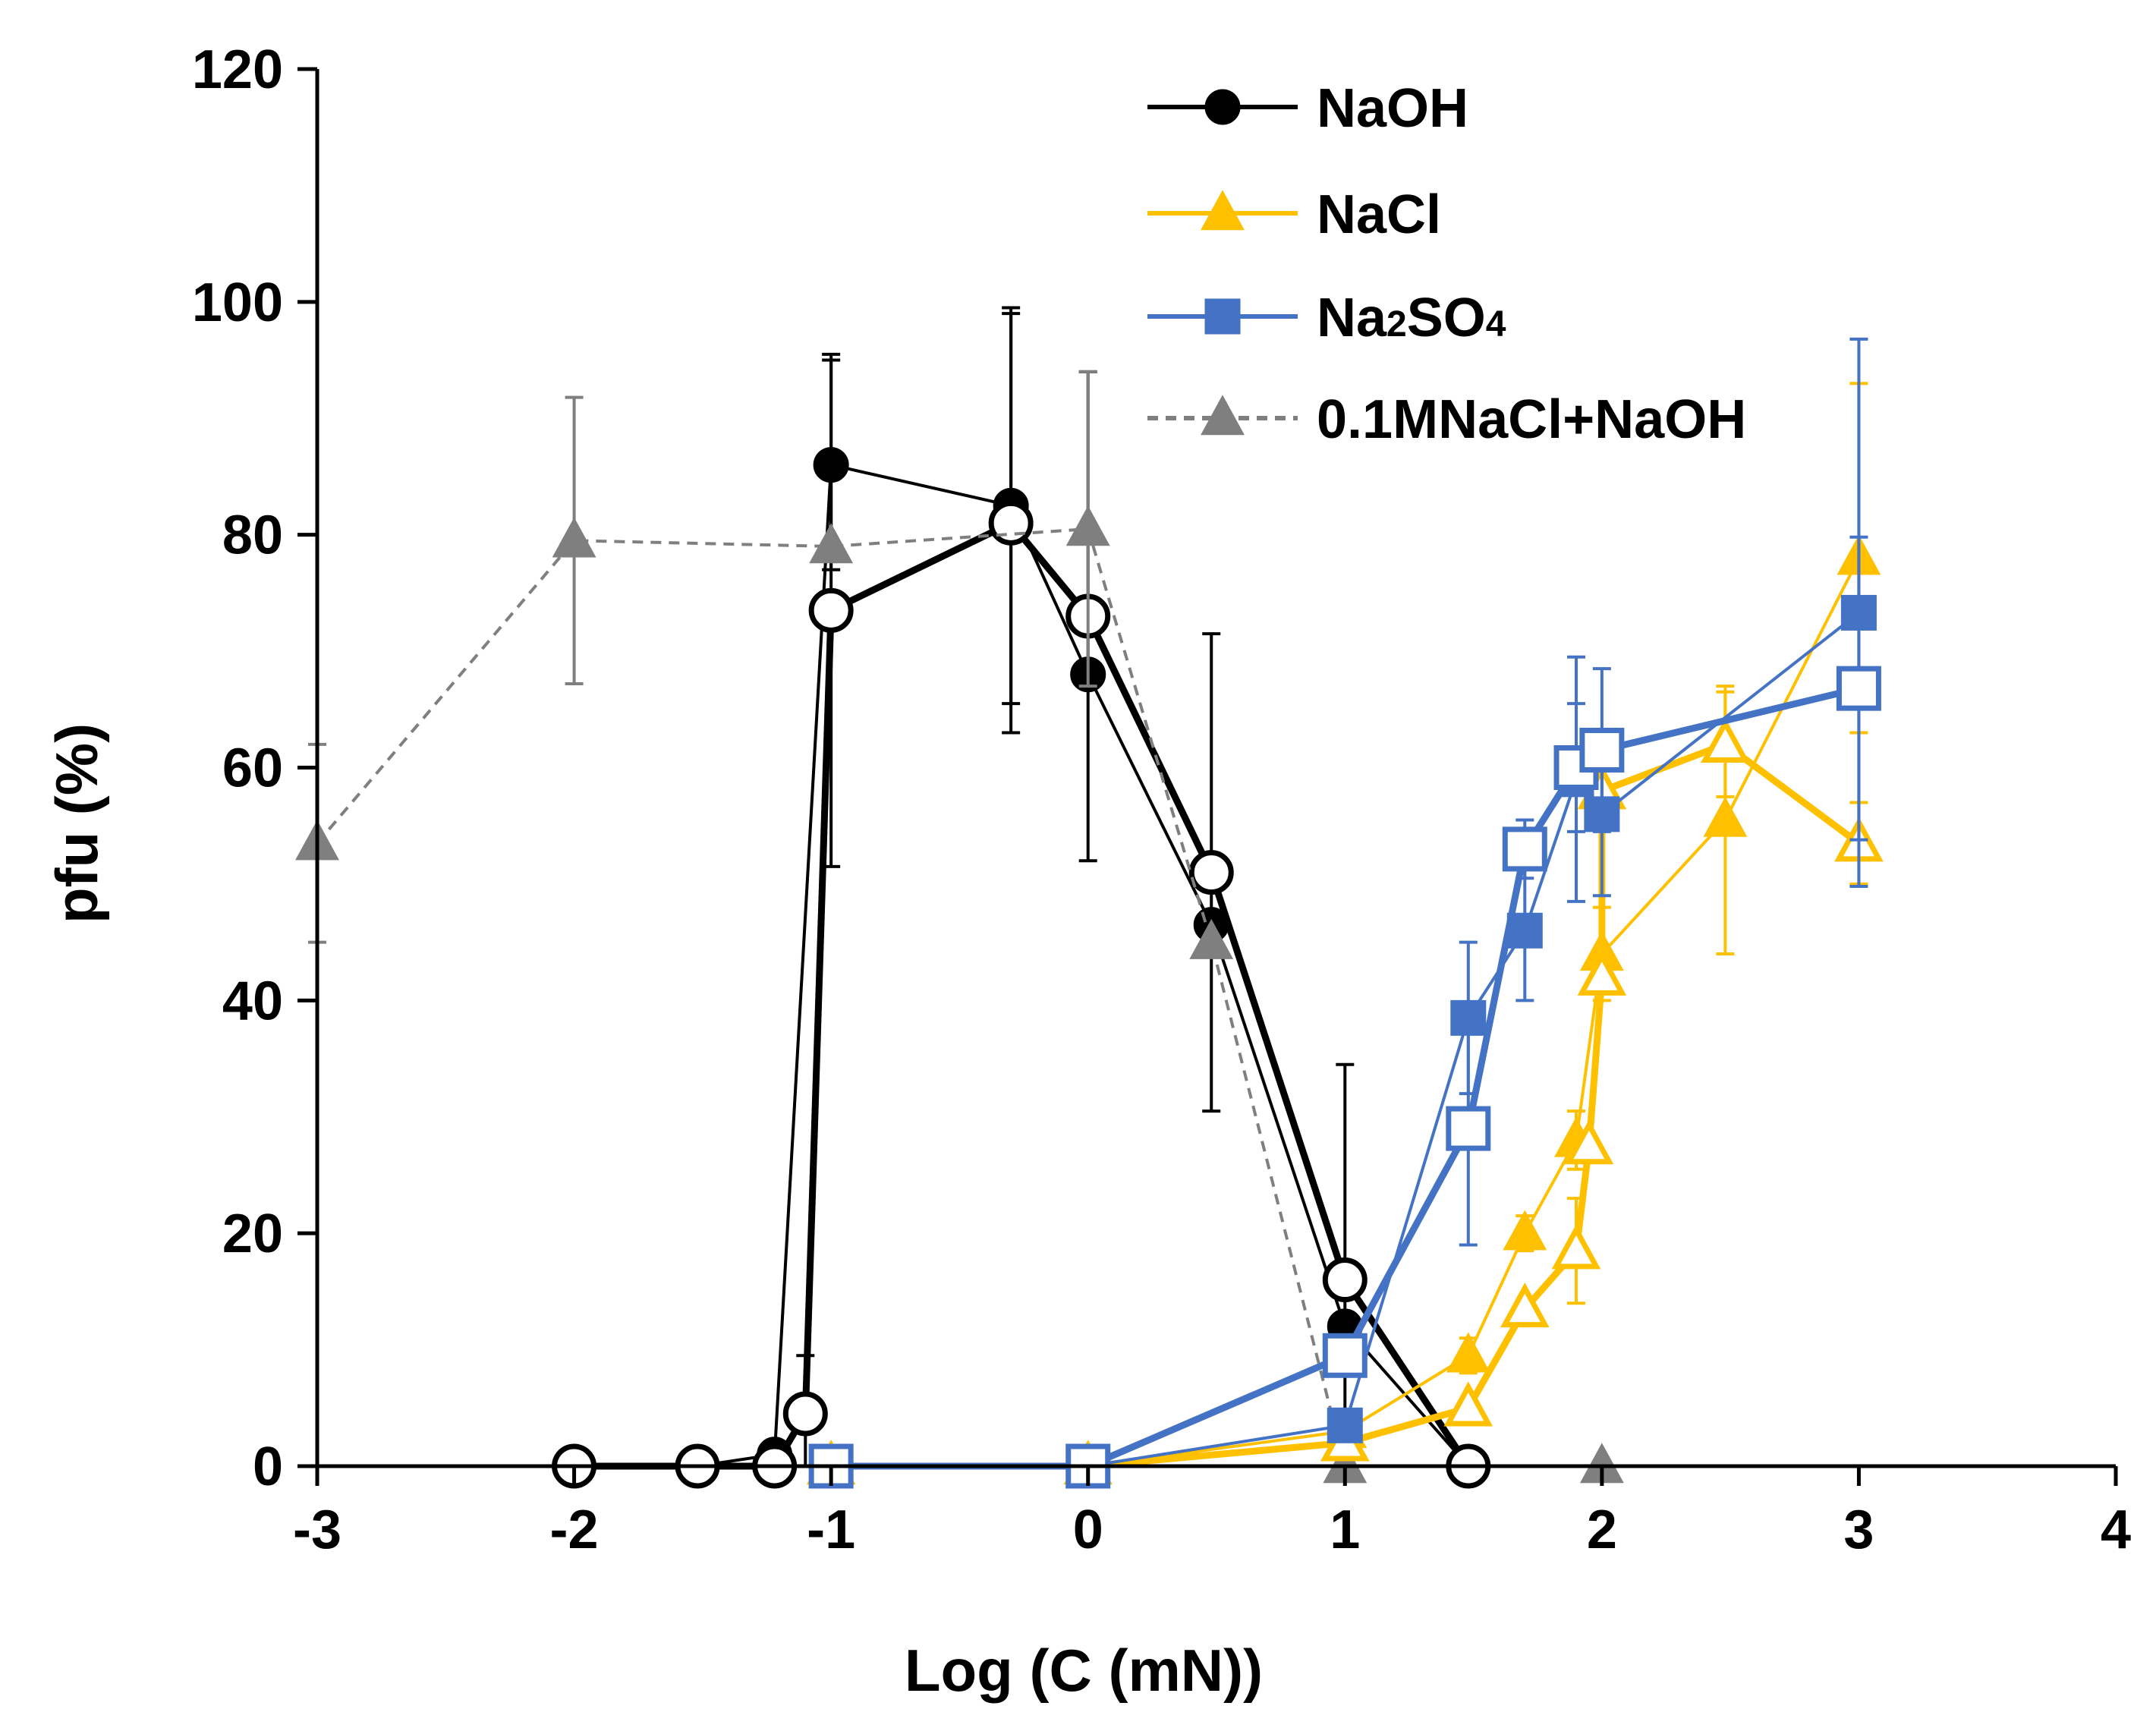 Image resolution: width=2156 pixels, height=1731 pixels. I want to click on legend-item: 0.1MNaCl+NaOH, so click(1446, 419).